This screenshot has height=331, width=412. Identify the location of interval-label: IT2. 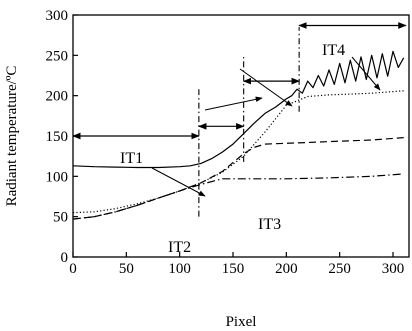
(179, 247).